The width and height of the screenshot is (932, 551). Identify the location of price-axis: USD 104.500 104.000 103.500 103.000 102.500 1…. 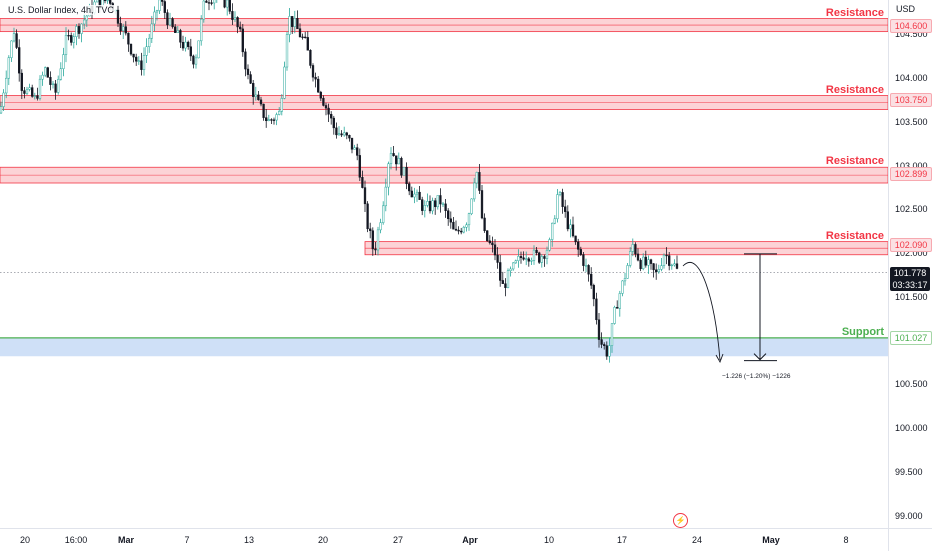
(910, 264).